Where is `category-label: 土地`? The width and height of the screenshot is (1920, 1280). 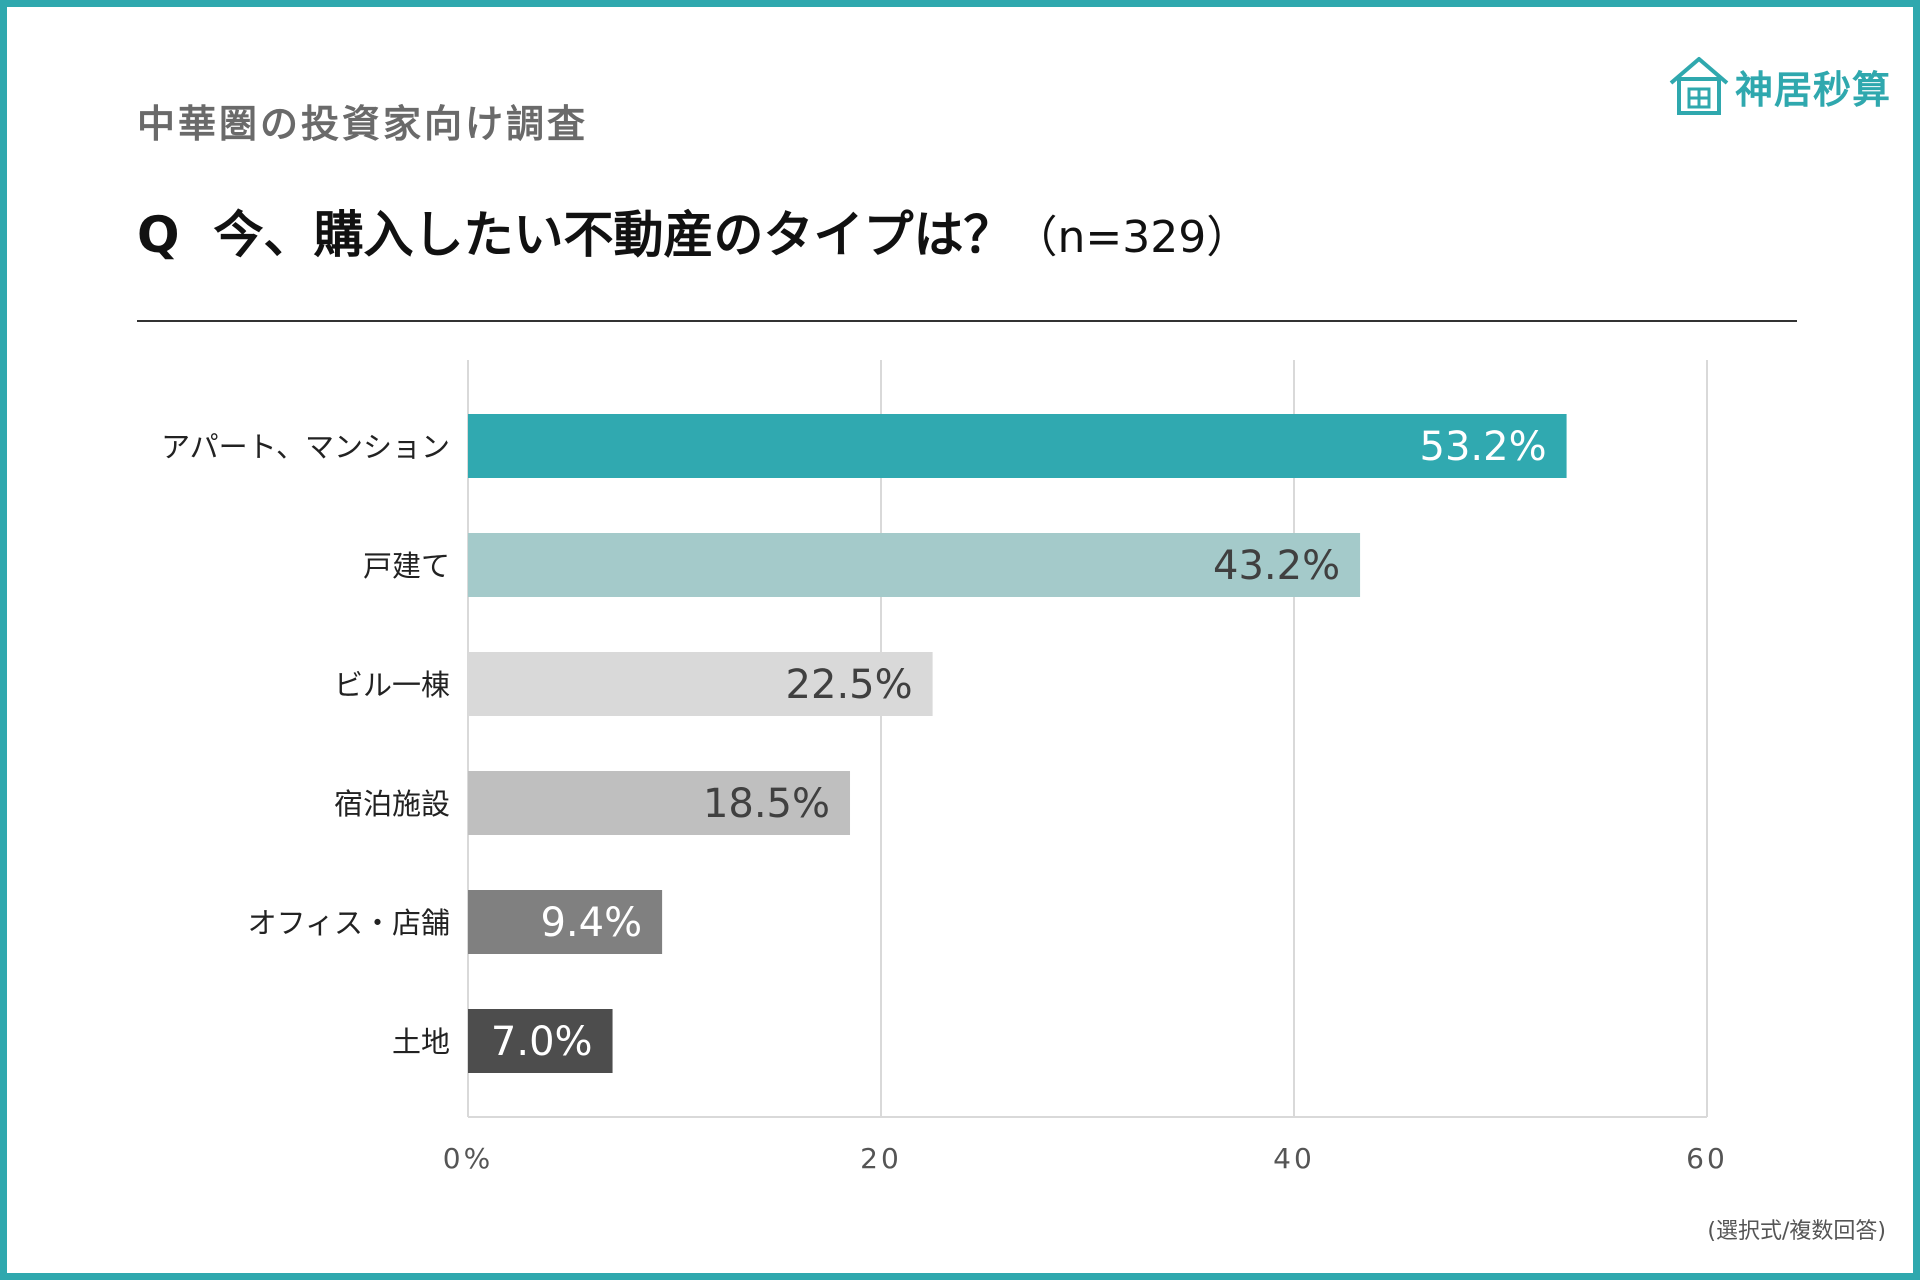 category-label: 土地 is located at coordinates (421, 1042).